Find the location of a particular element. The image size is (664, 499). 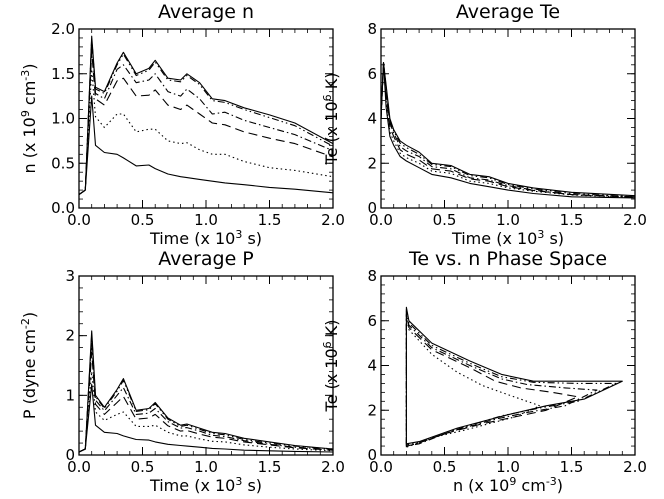

y-tick-label: 1.0 is located at coordinates (63, 119).